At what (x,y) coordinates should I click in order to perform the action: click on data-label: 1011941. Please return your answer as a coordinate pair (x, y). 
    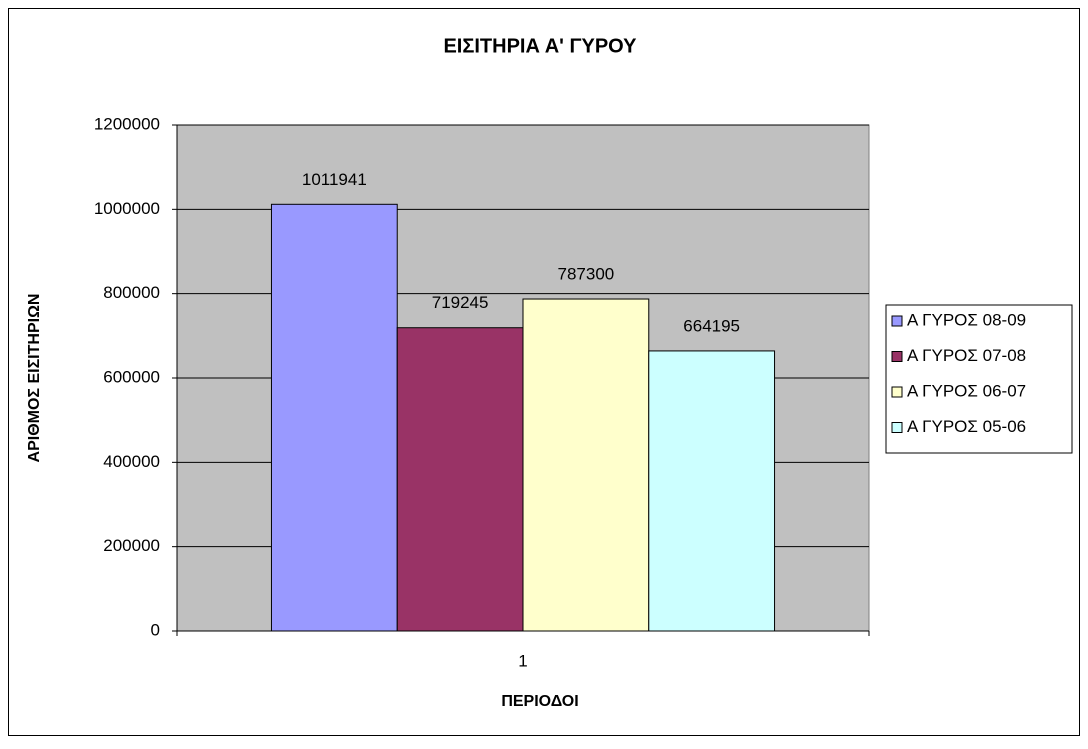
    Looking at the image, I should click on (334, 179).